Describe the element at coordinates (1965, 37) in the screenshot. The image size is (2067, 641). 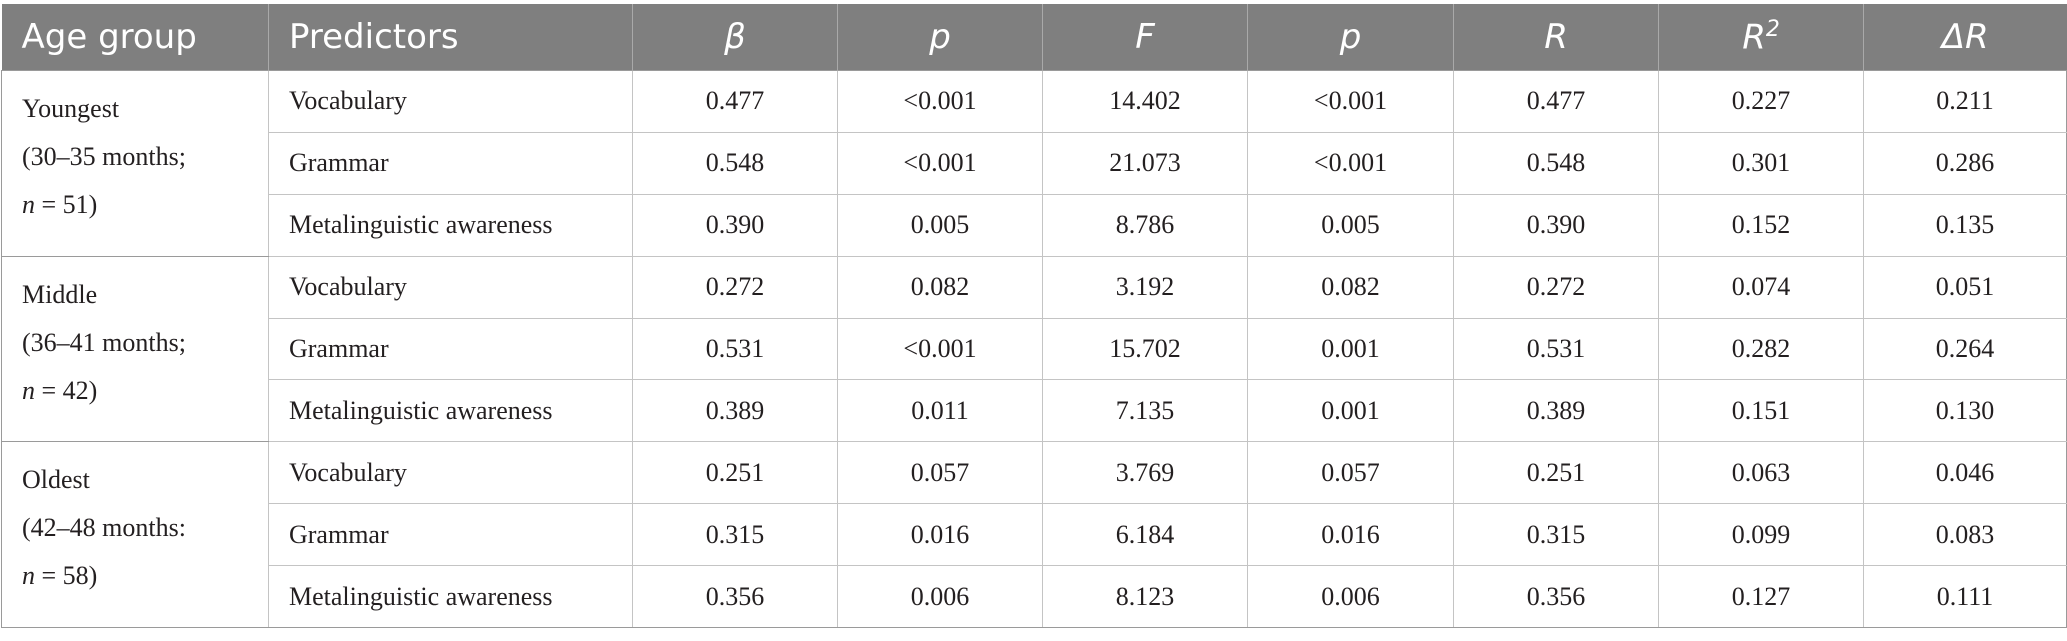
I see `col-delta-r: ΔR` at that location.